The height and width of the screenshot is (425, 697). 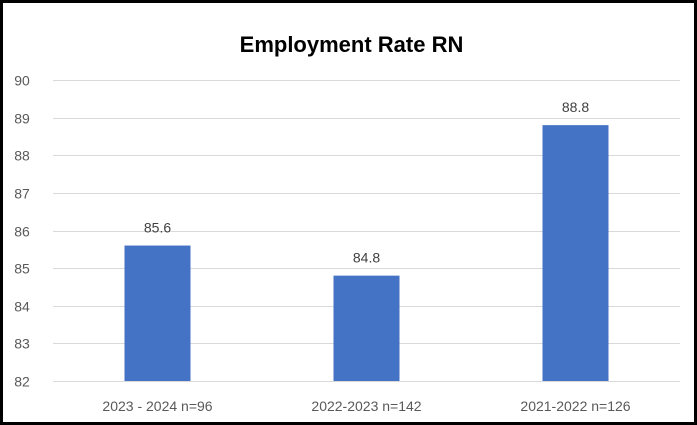 I want to click on x-tick-label: 2023 - 2024 n=96, so click(x=157, y=406).